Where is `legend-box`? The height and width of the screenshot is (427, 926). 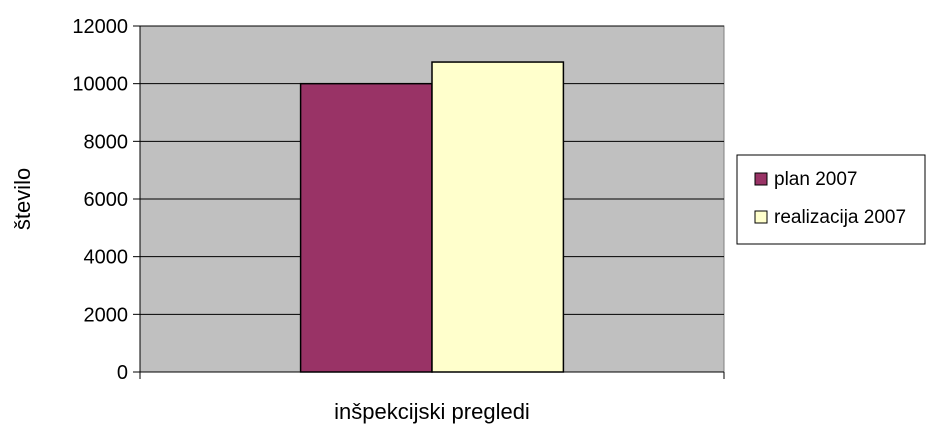 legend-box is located at coordinates (831, 199).